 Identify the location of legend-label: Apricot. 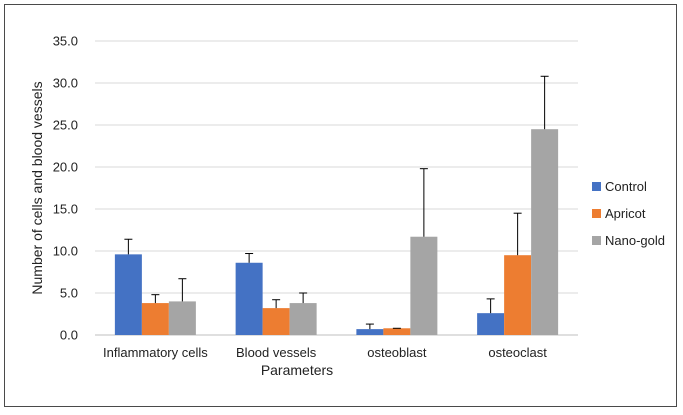
(625, 213).